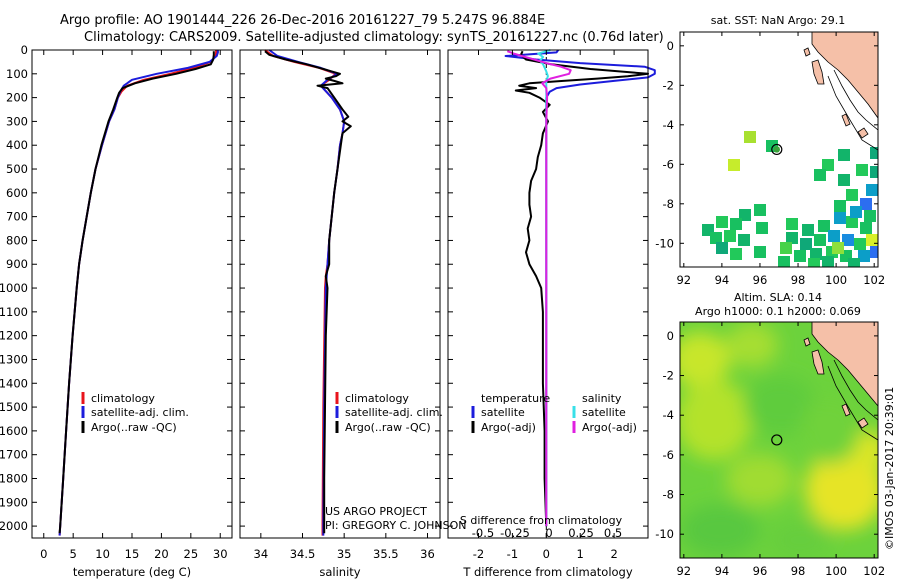 The height and width of the screenshot is (580, 900). I want to click on series-line-temperature-argo-adj, so click(581, 288).